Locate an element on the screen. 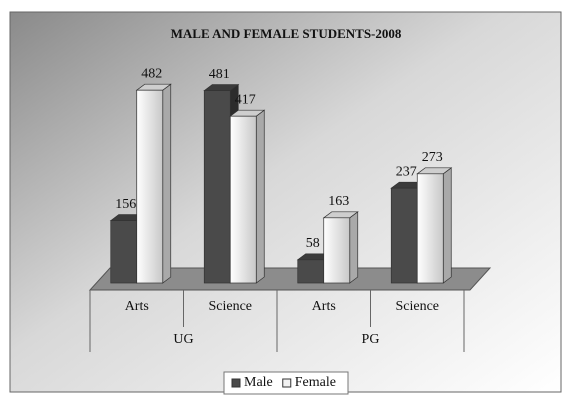 The height and width of the screenshot is (401, 569). value-label: 481 is located at coordinates (219, 74).